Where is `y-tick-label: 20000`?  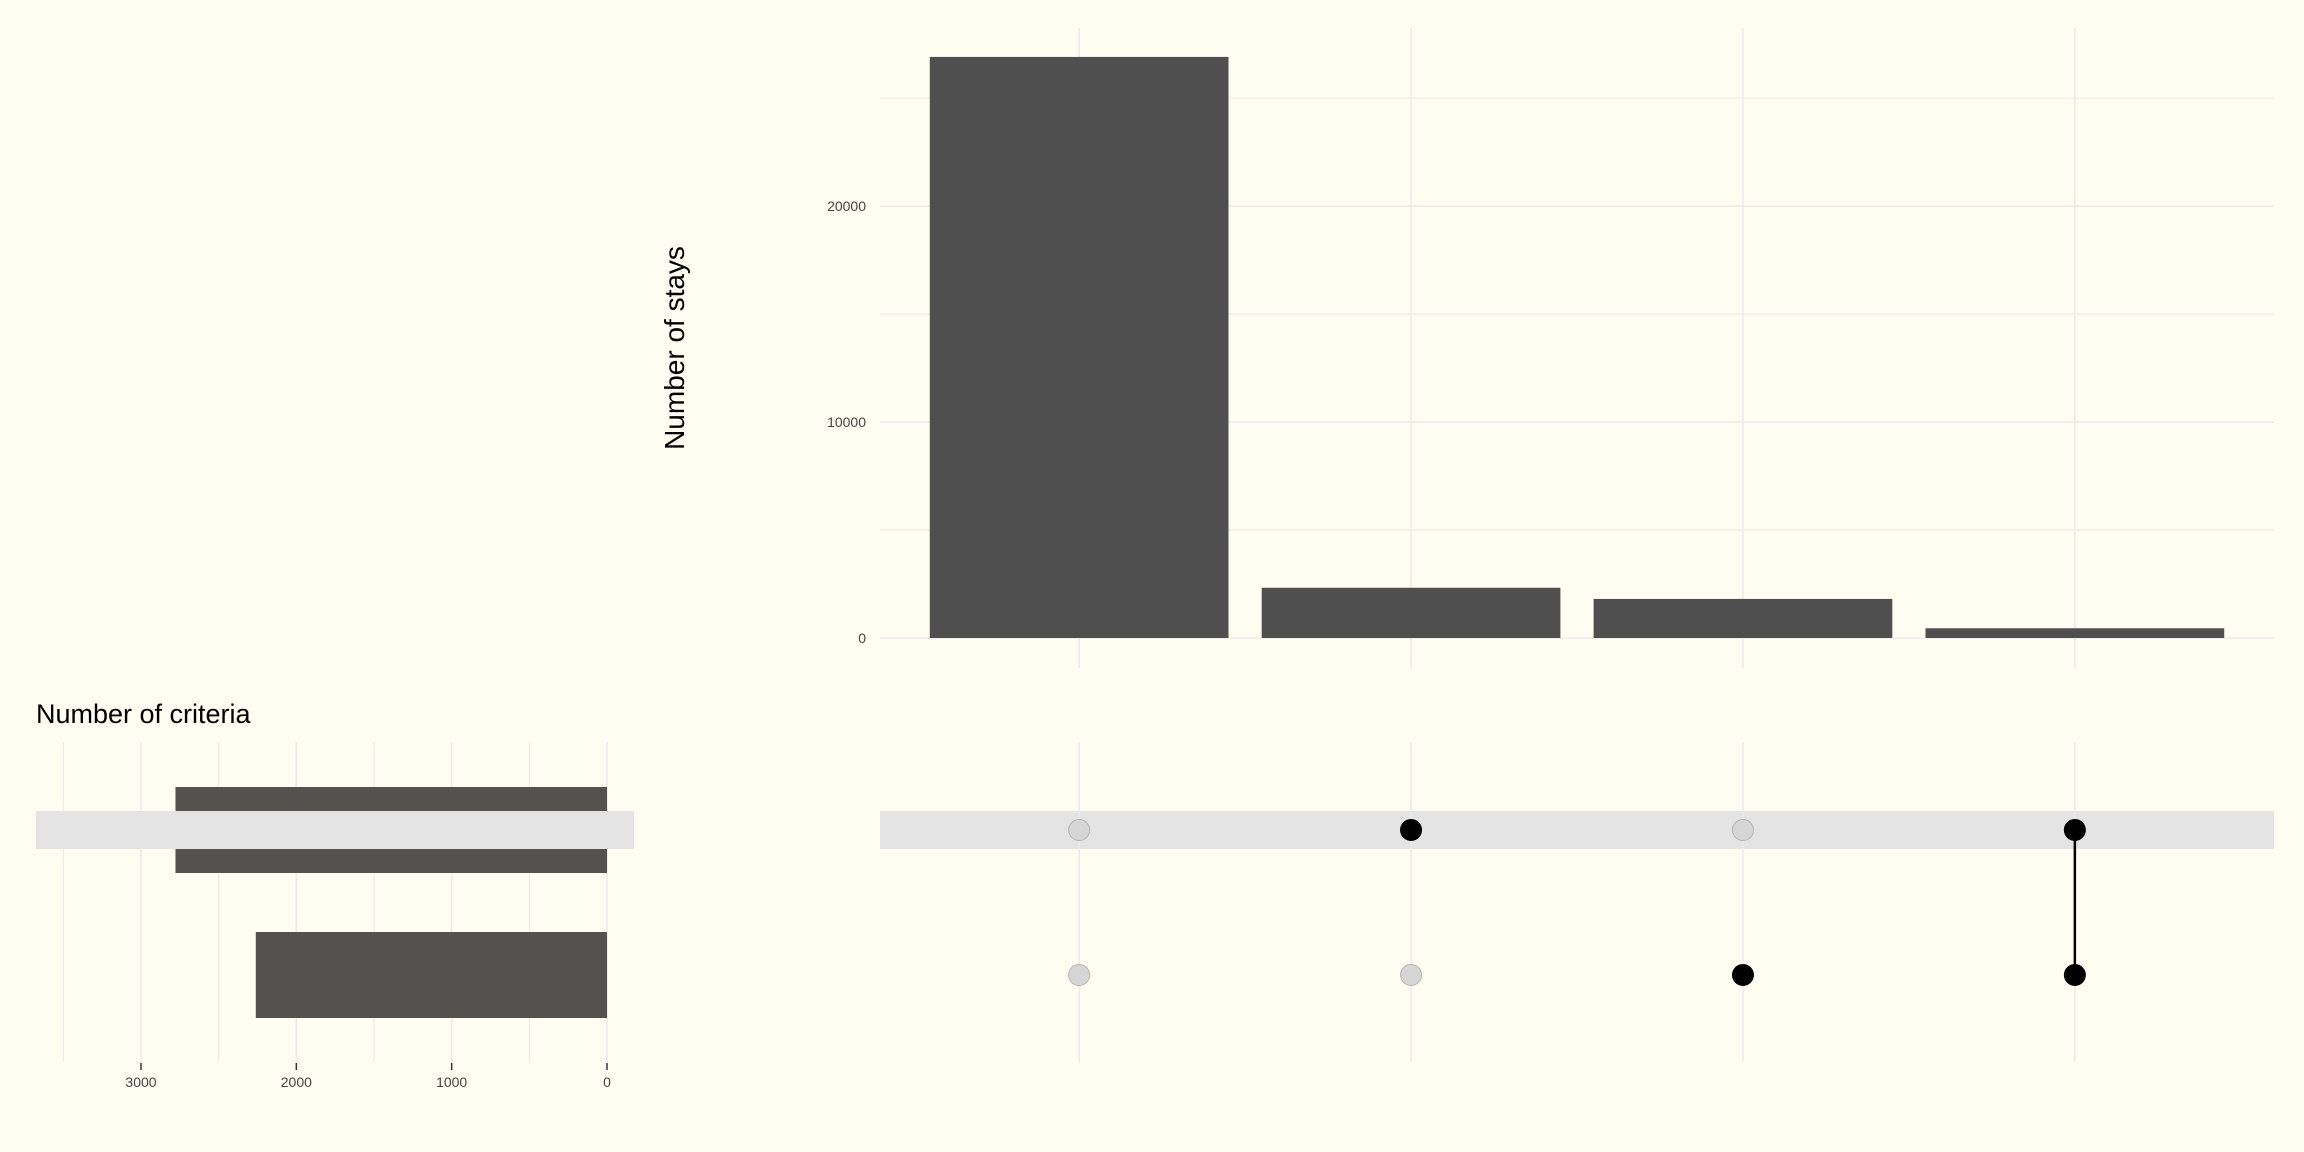 y-tick-label: 20000 is located at coordinates (846, 206).